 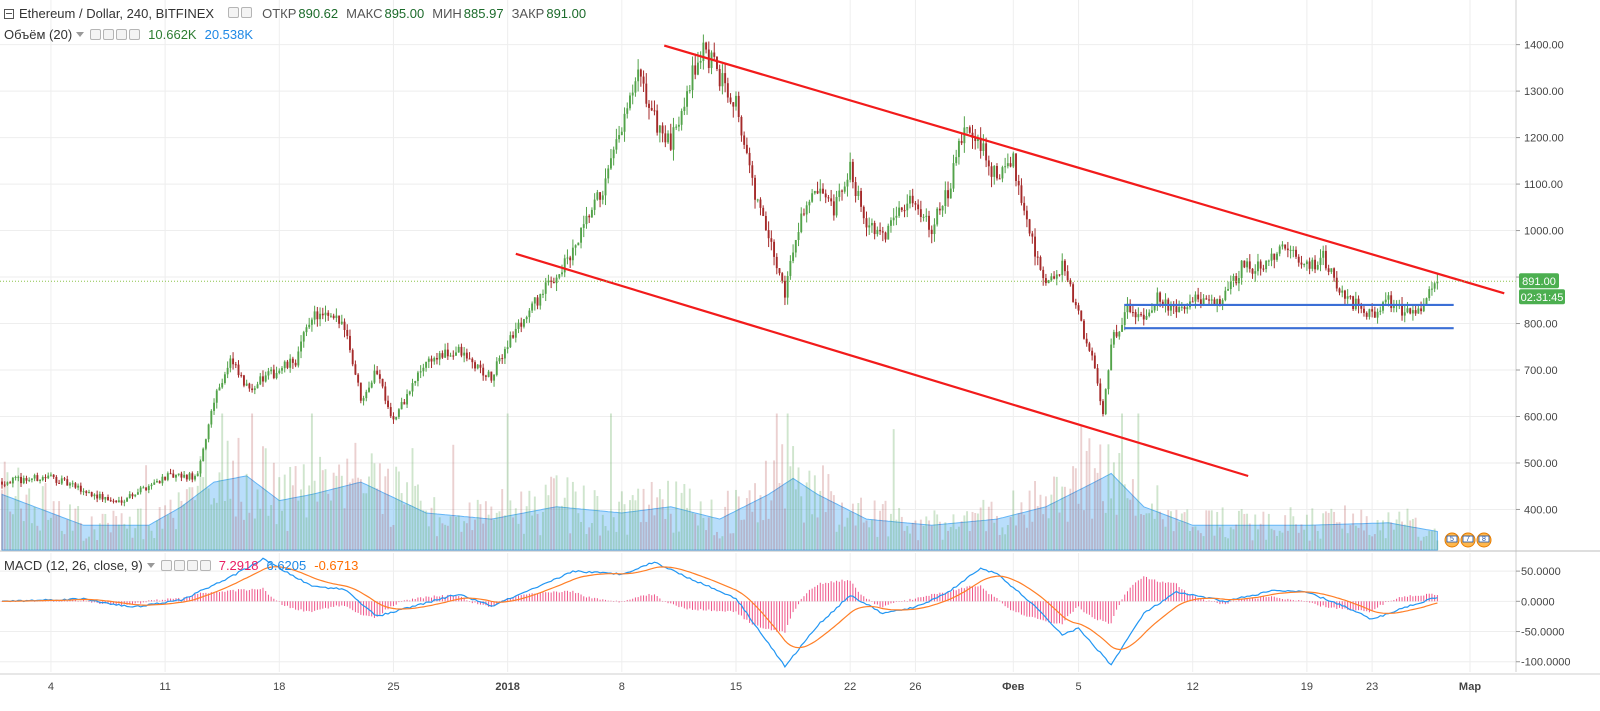 What do you see at coordinates (393, 687) in the screenshot?
I see `time-tick-label: 25` at bounding box center [393, 687].